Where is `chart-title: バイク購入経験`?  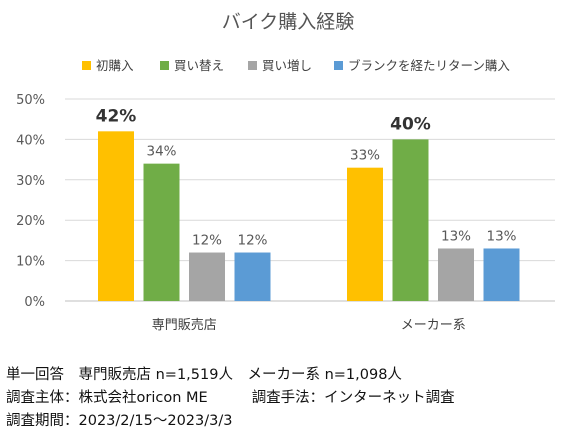
chart-title: バイク購入経験 is located at coordinates (288, 22).